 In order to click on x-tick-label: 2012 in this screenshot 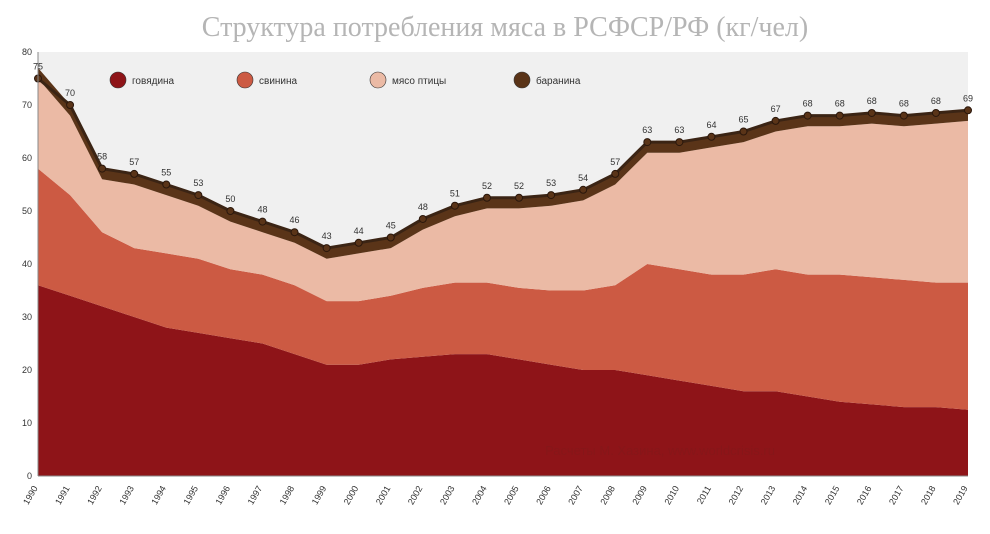, I will do `click(736, 495)`.